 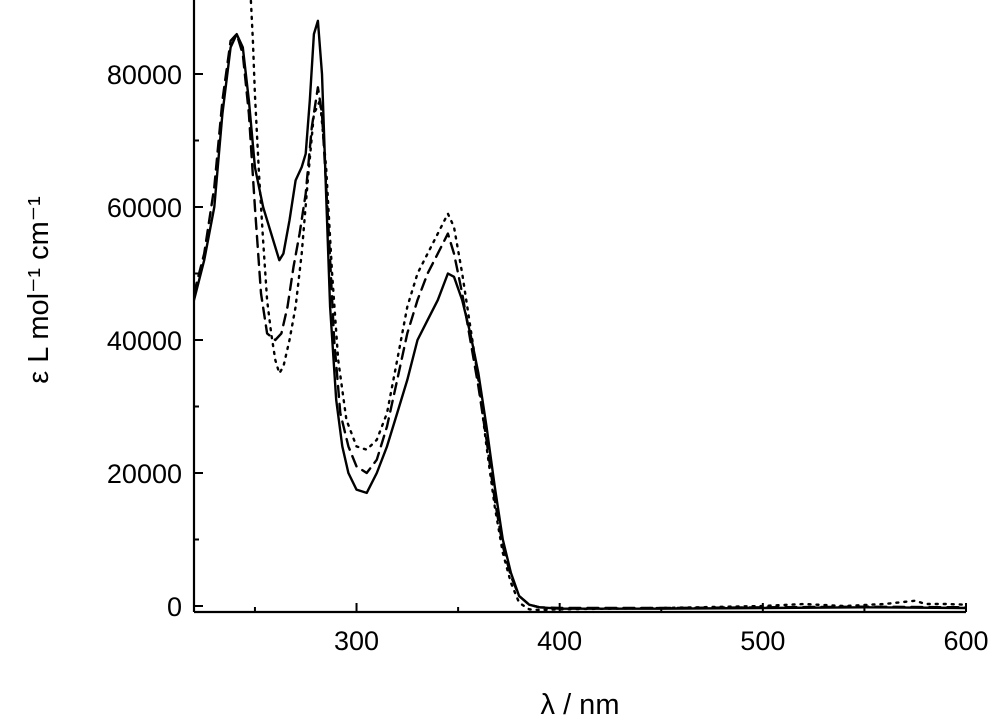 What do you see at coordinates (144, 75) in the screenshot?
I see `y-tick-label: 80000` at bounding box center [144, 75].